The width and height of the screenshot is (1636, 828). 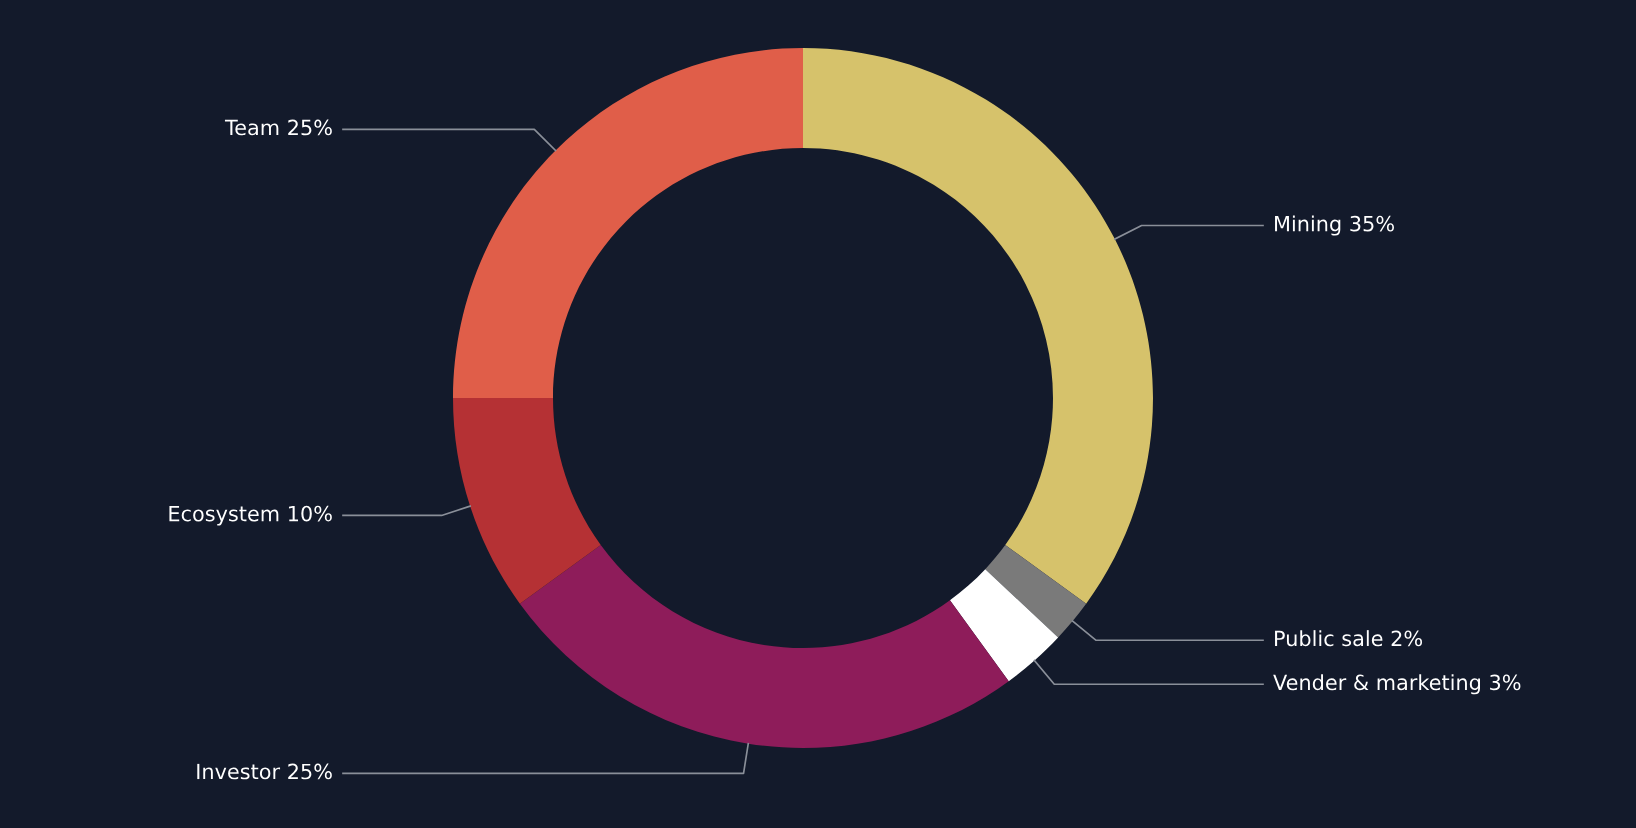 I want to click on slice-label: Public sale 2%, so click(x=1349, y=638).